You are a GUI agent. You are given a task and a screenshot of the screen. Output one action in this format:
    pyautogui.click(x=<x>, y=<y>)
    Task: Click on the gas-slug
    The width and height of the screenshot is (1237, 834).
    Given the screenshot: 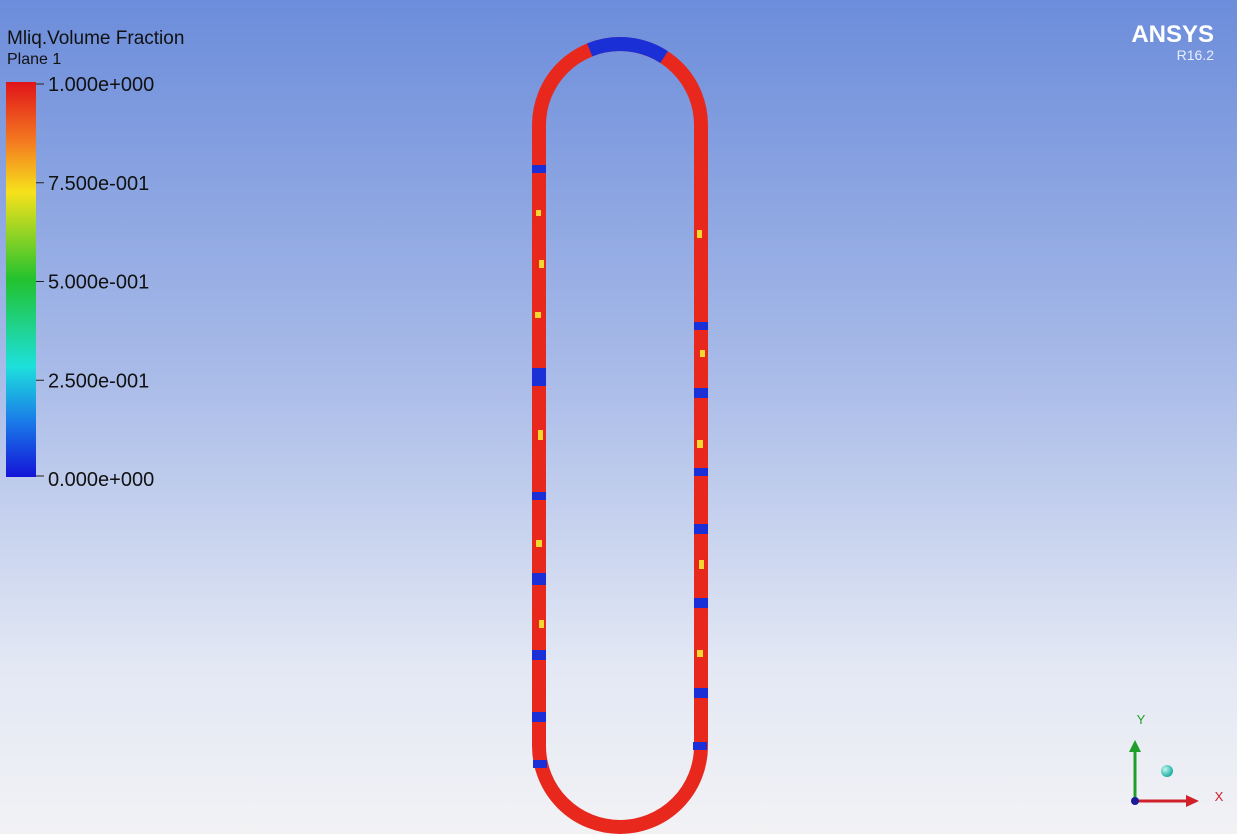 What is the action you would take?
    pyautogui.click(x=627, y=50)
    